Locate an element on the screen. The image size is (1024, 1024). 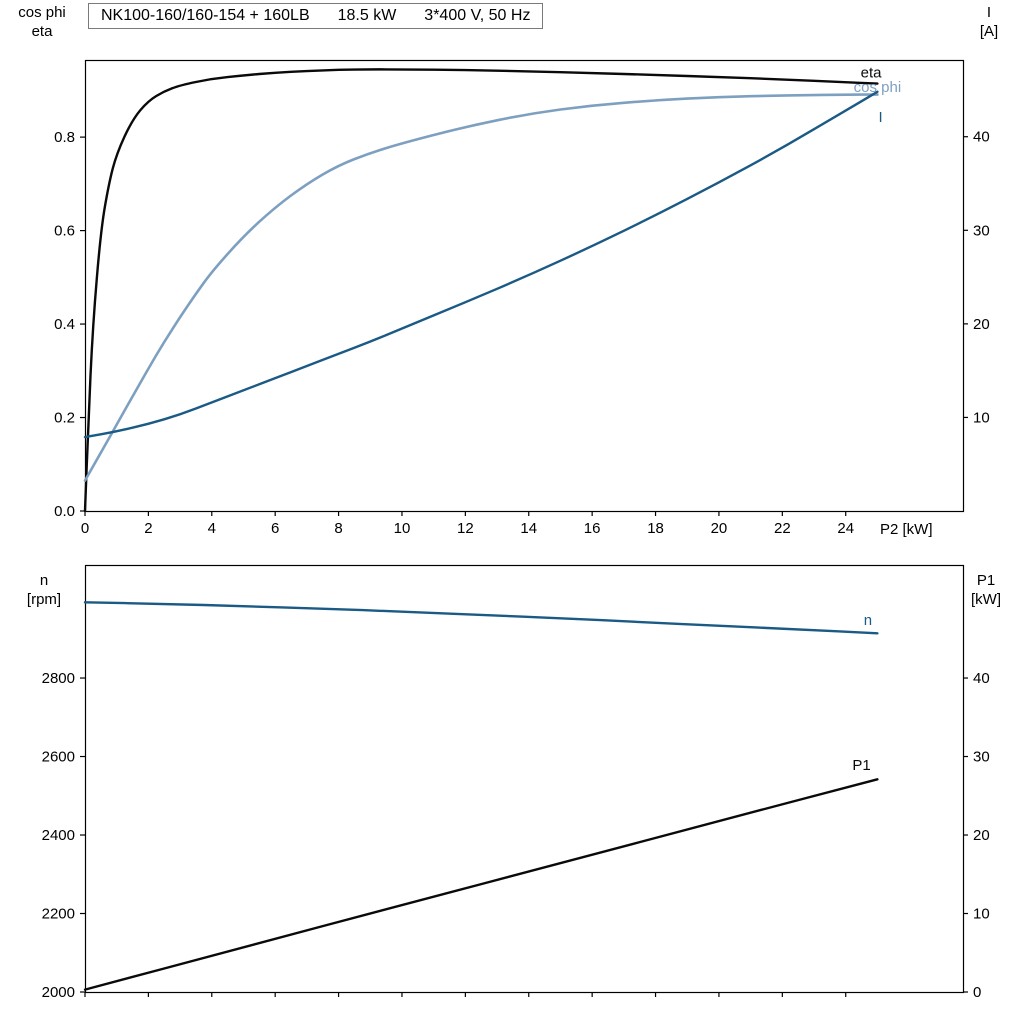
top-right-axis-title: I [A] is located at coordinates (989, 22).